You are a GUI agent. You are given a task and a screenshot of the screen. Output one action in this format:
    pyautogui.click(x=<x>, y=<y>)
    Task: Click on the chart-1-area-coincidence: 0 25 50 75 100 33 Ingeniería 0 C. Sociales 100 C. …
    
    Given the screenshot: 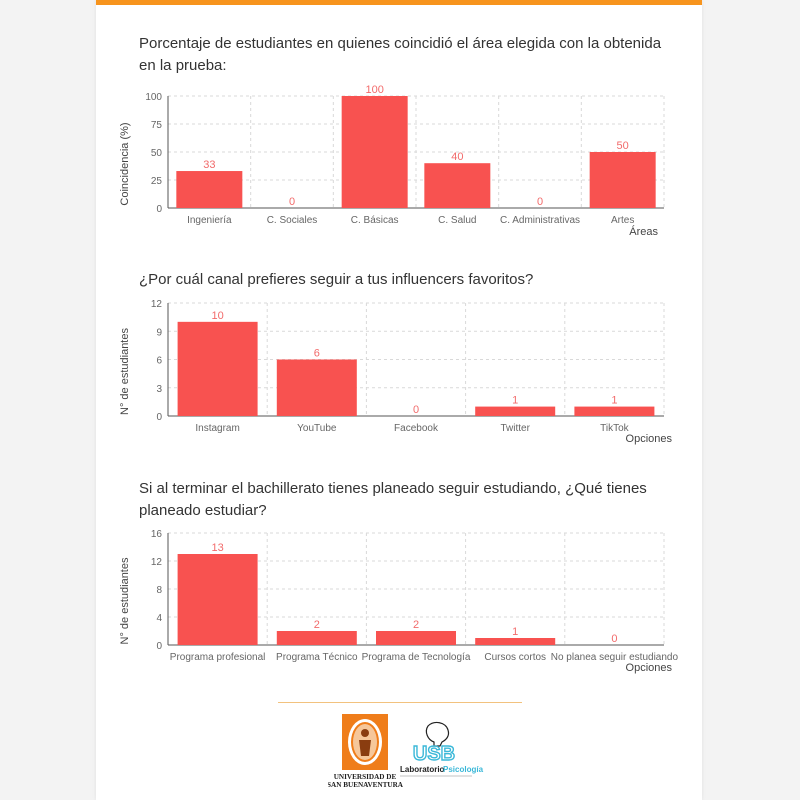 What is the action you would take?
    pyautogui.click(x=392, y=161)
    